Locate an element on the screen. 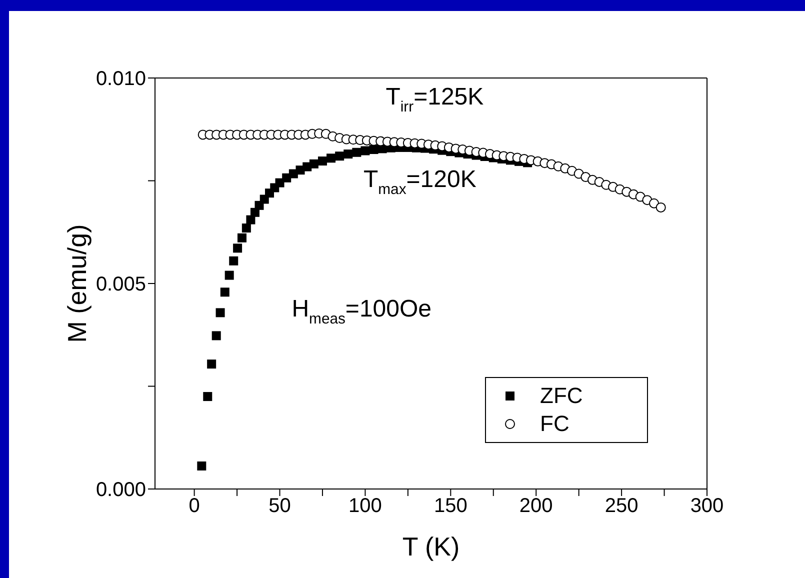 Image resolution: width=805 pixels, height=578 pixels. y-tick-label: 0.005 is located at coordinates (121, 285).